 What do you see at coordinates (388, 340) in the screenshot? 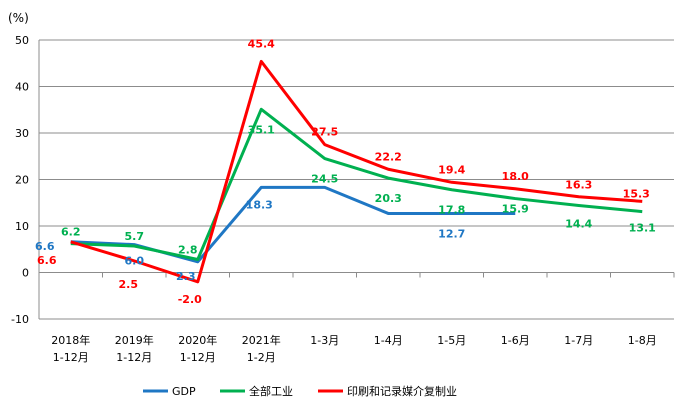
I see `x-tick-label: 1-4月` at bounding box center [388, 340].